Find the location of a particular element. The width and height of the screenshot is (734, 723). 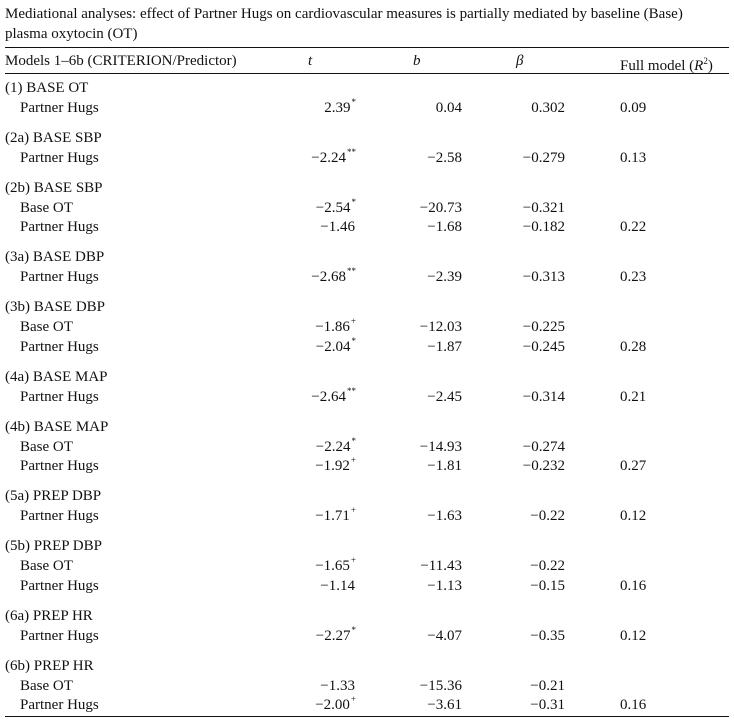

b-value: −12.03 is located at coordinates (440, 327).